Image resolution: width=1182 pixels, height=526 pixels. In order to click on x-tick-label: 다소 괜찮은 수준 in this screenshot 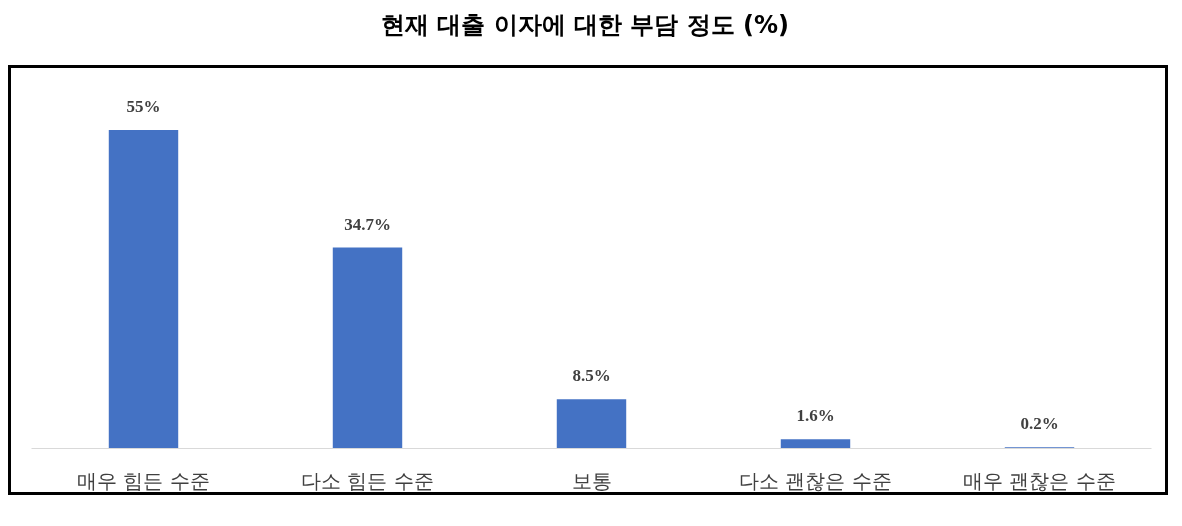, I will do `click(815, 480)`.